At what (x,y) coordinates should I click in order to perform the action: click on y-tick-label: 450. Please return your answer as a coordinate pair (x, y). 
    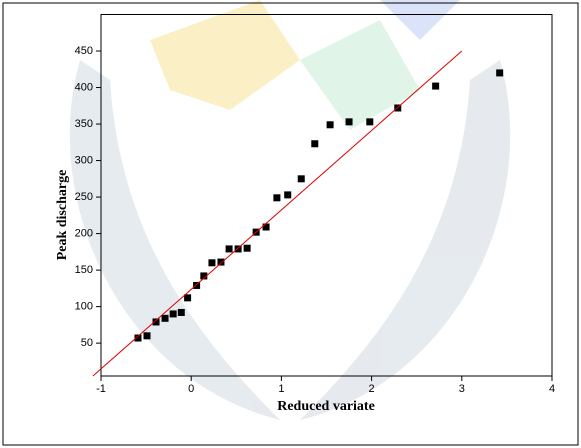
    Looking at the image, I should click on (84, 51).